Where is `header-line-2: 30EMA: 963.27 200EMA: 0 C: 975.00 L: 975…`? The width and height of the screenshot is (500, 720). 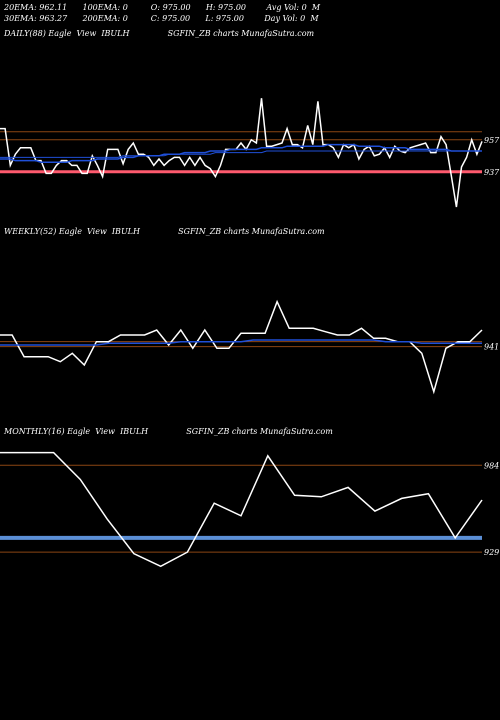 header-line-2: 30EMA: 963.27 200EMA: 0 C: 975.00 L: 975… is located at coordinates (161, 18).